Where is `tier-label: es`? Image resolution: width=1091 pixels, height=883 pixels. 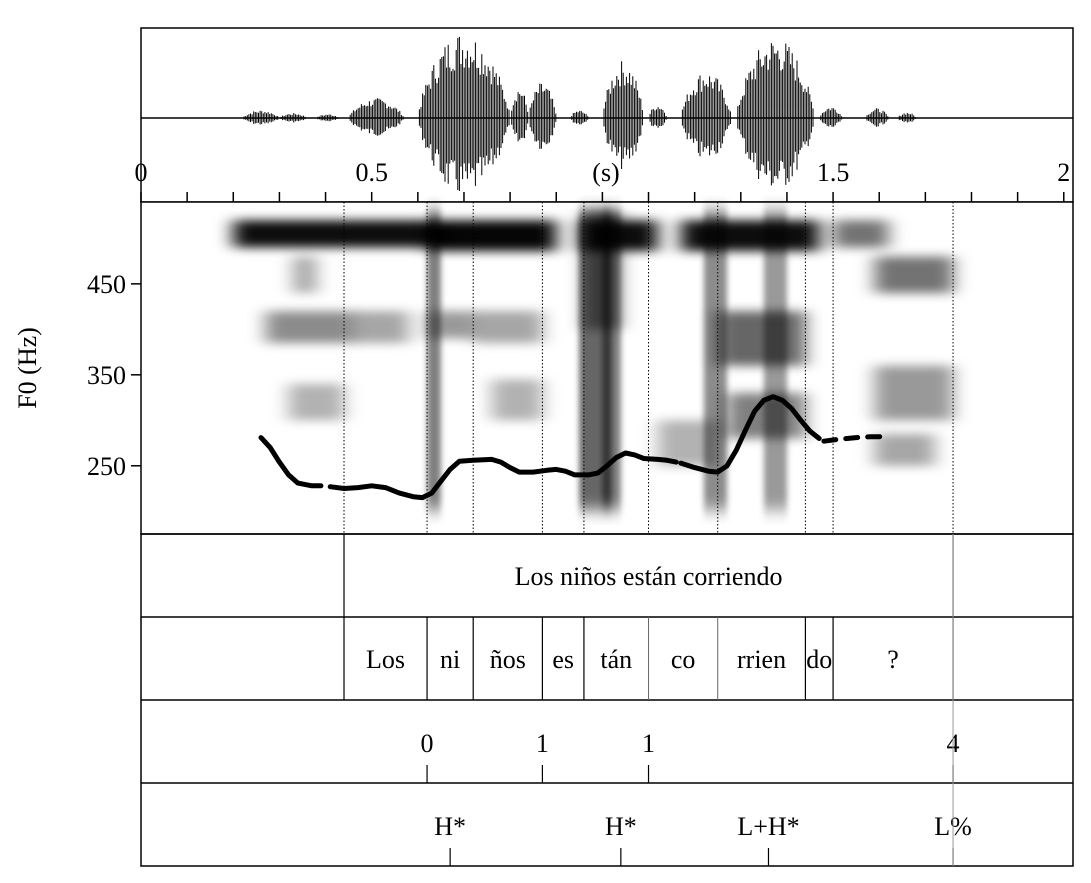 tier-label: es is located at coordinates (563, 659).